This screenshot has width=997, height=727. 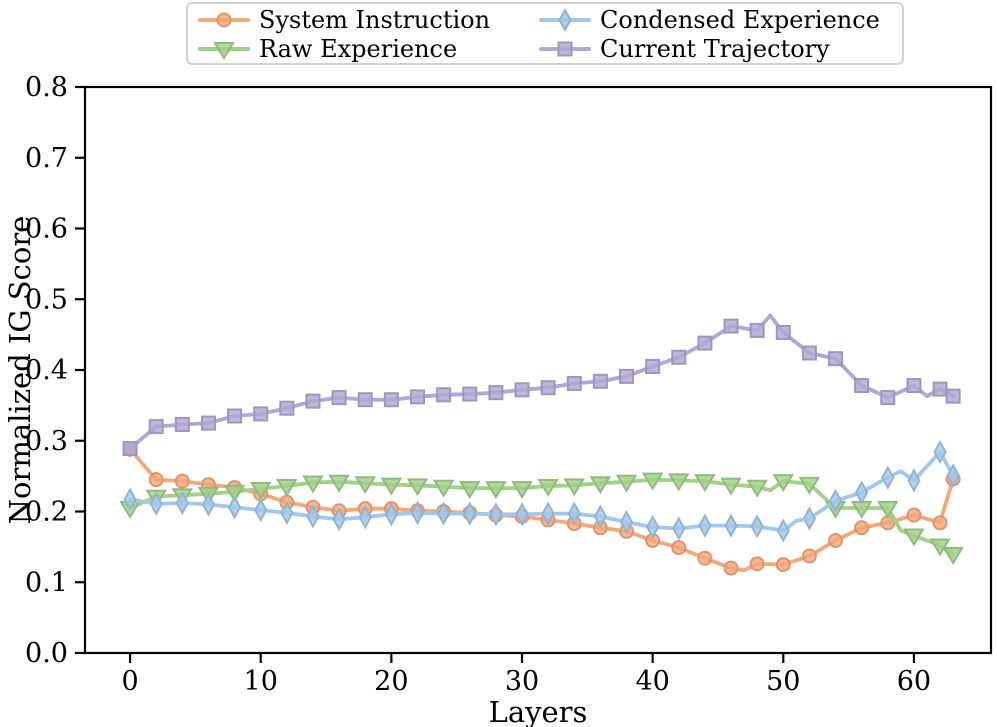 I want to click on series-line-system-instruction, so click(x=541, y=510).